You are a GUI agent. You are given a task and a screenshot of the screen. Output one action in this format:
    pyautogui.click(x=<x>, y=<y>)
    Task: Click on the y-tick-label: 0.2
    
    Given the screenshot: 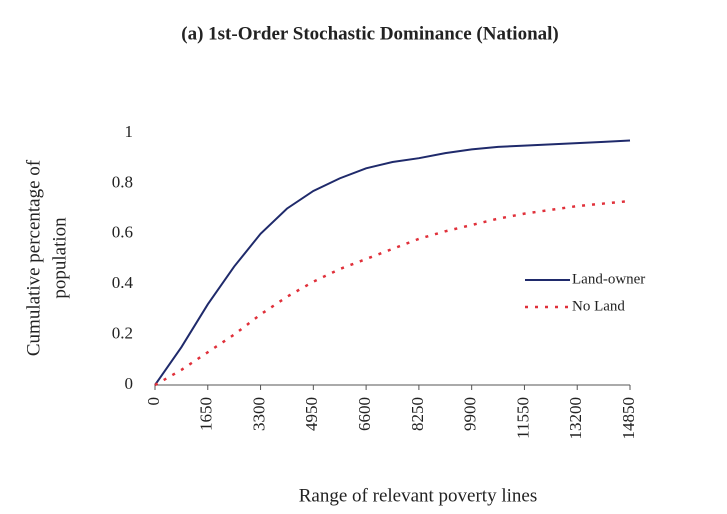 What is the action you would take?
    pyautogui.click(x=122, y=333)
    